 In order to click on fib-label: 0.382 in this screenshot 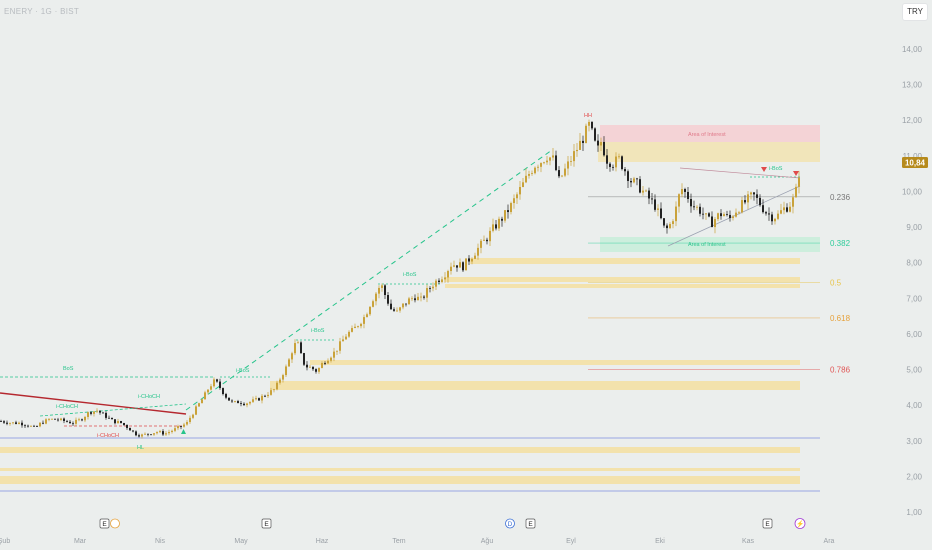, I will do `click(840, 243)`.